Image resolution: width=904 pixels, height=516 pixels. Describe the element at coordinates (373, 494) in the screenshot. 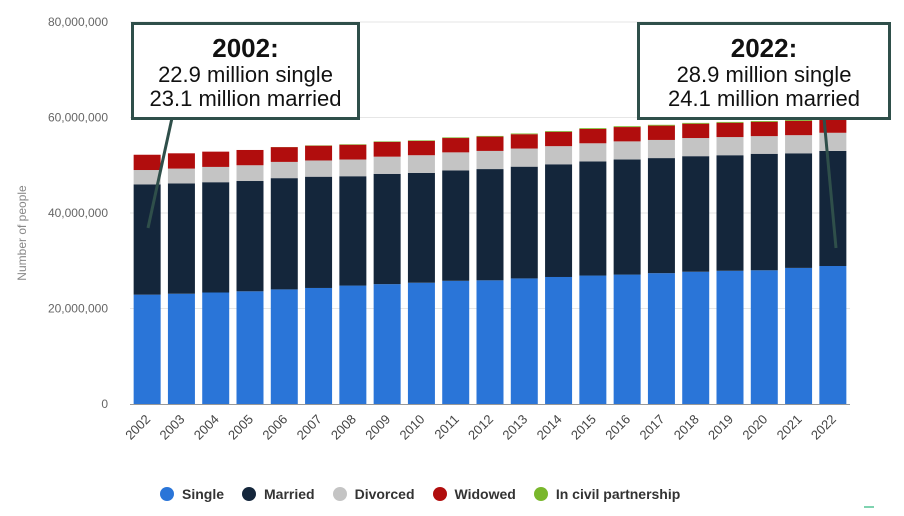

I see `legend-item-divorced: Divorced` at that location.